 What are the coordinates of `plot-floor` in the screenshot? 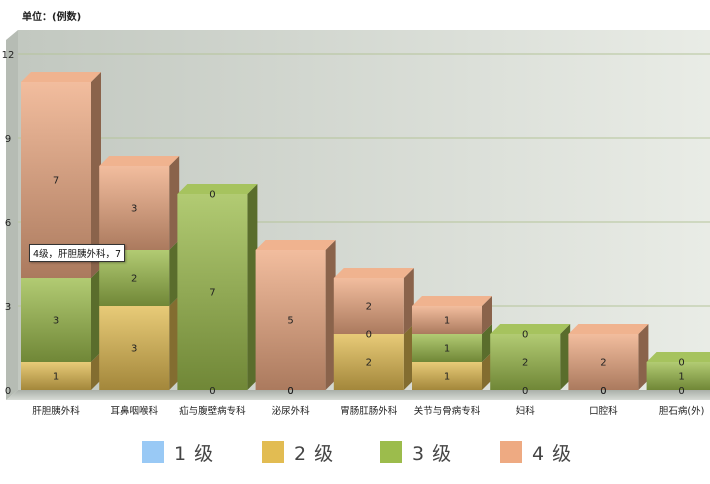 It's located at (358, 395).